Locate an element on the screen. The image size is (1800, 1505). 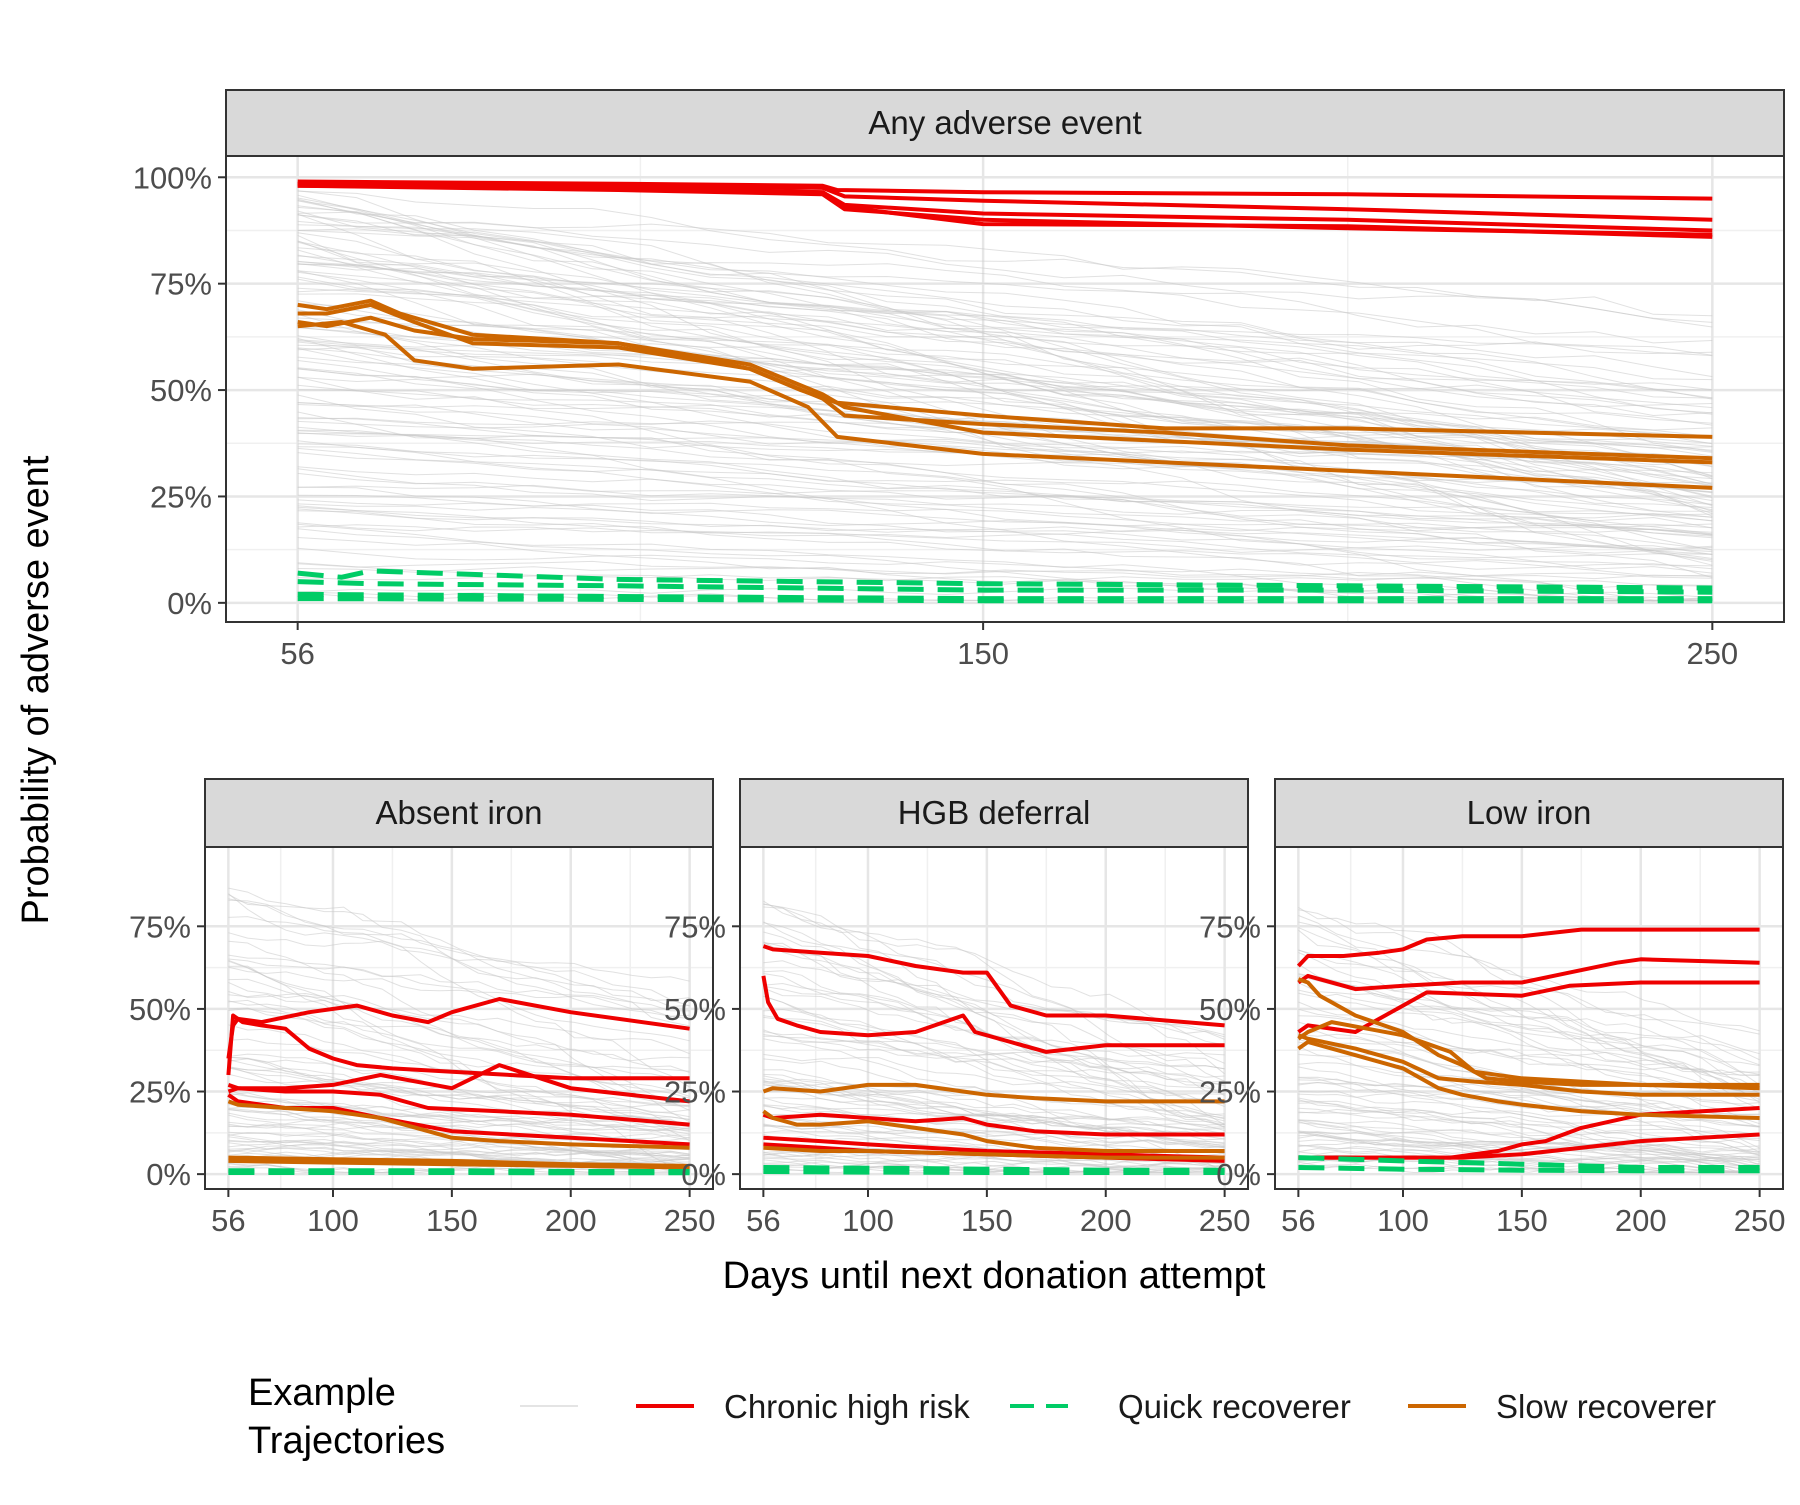
facet-strip-label: HGB deferral is located at coordinates (994, 812).